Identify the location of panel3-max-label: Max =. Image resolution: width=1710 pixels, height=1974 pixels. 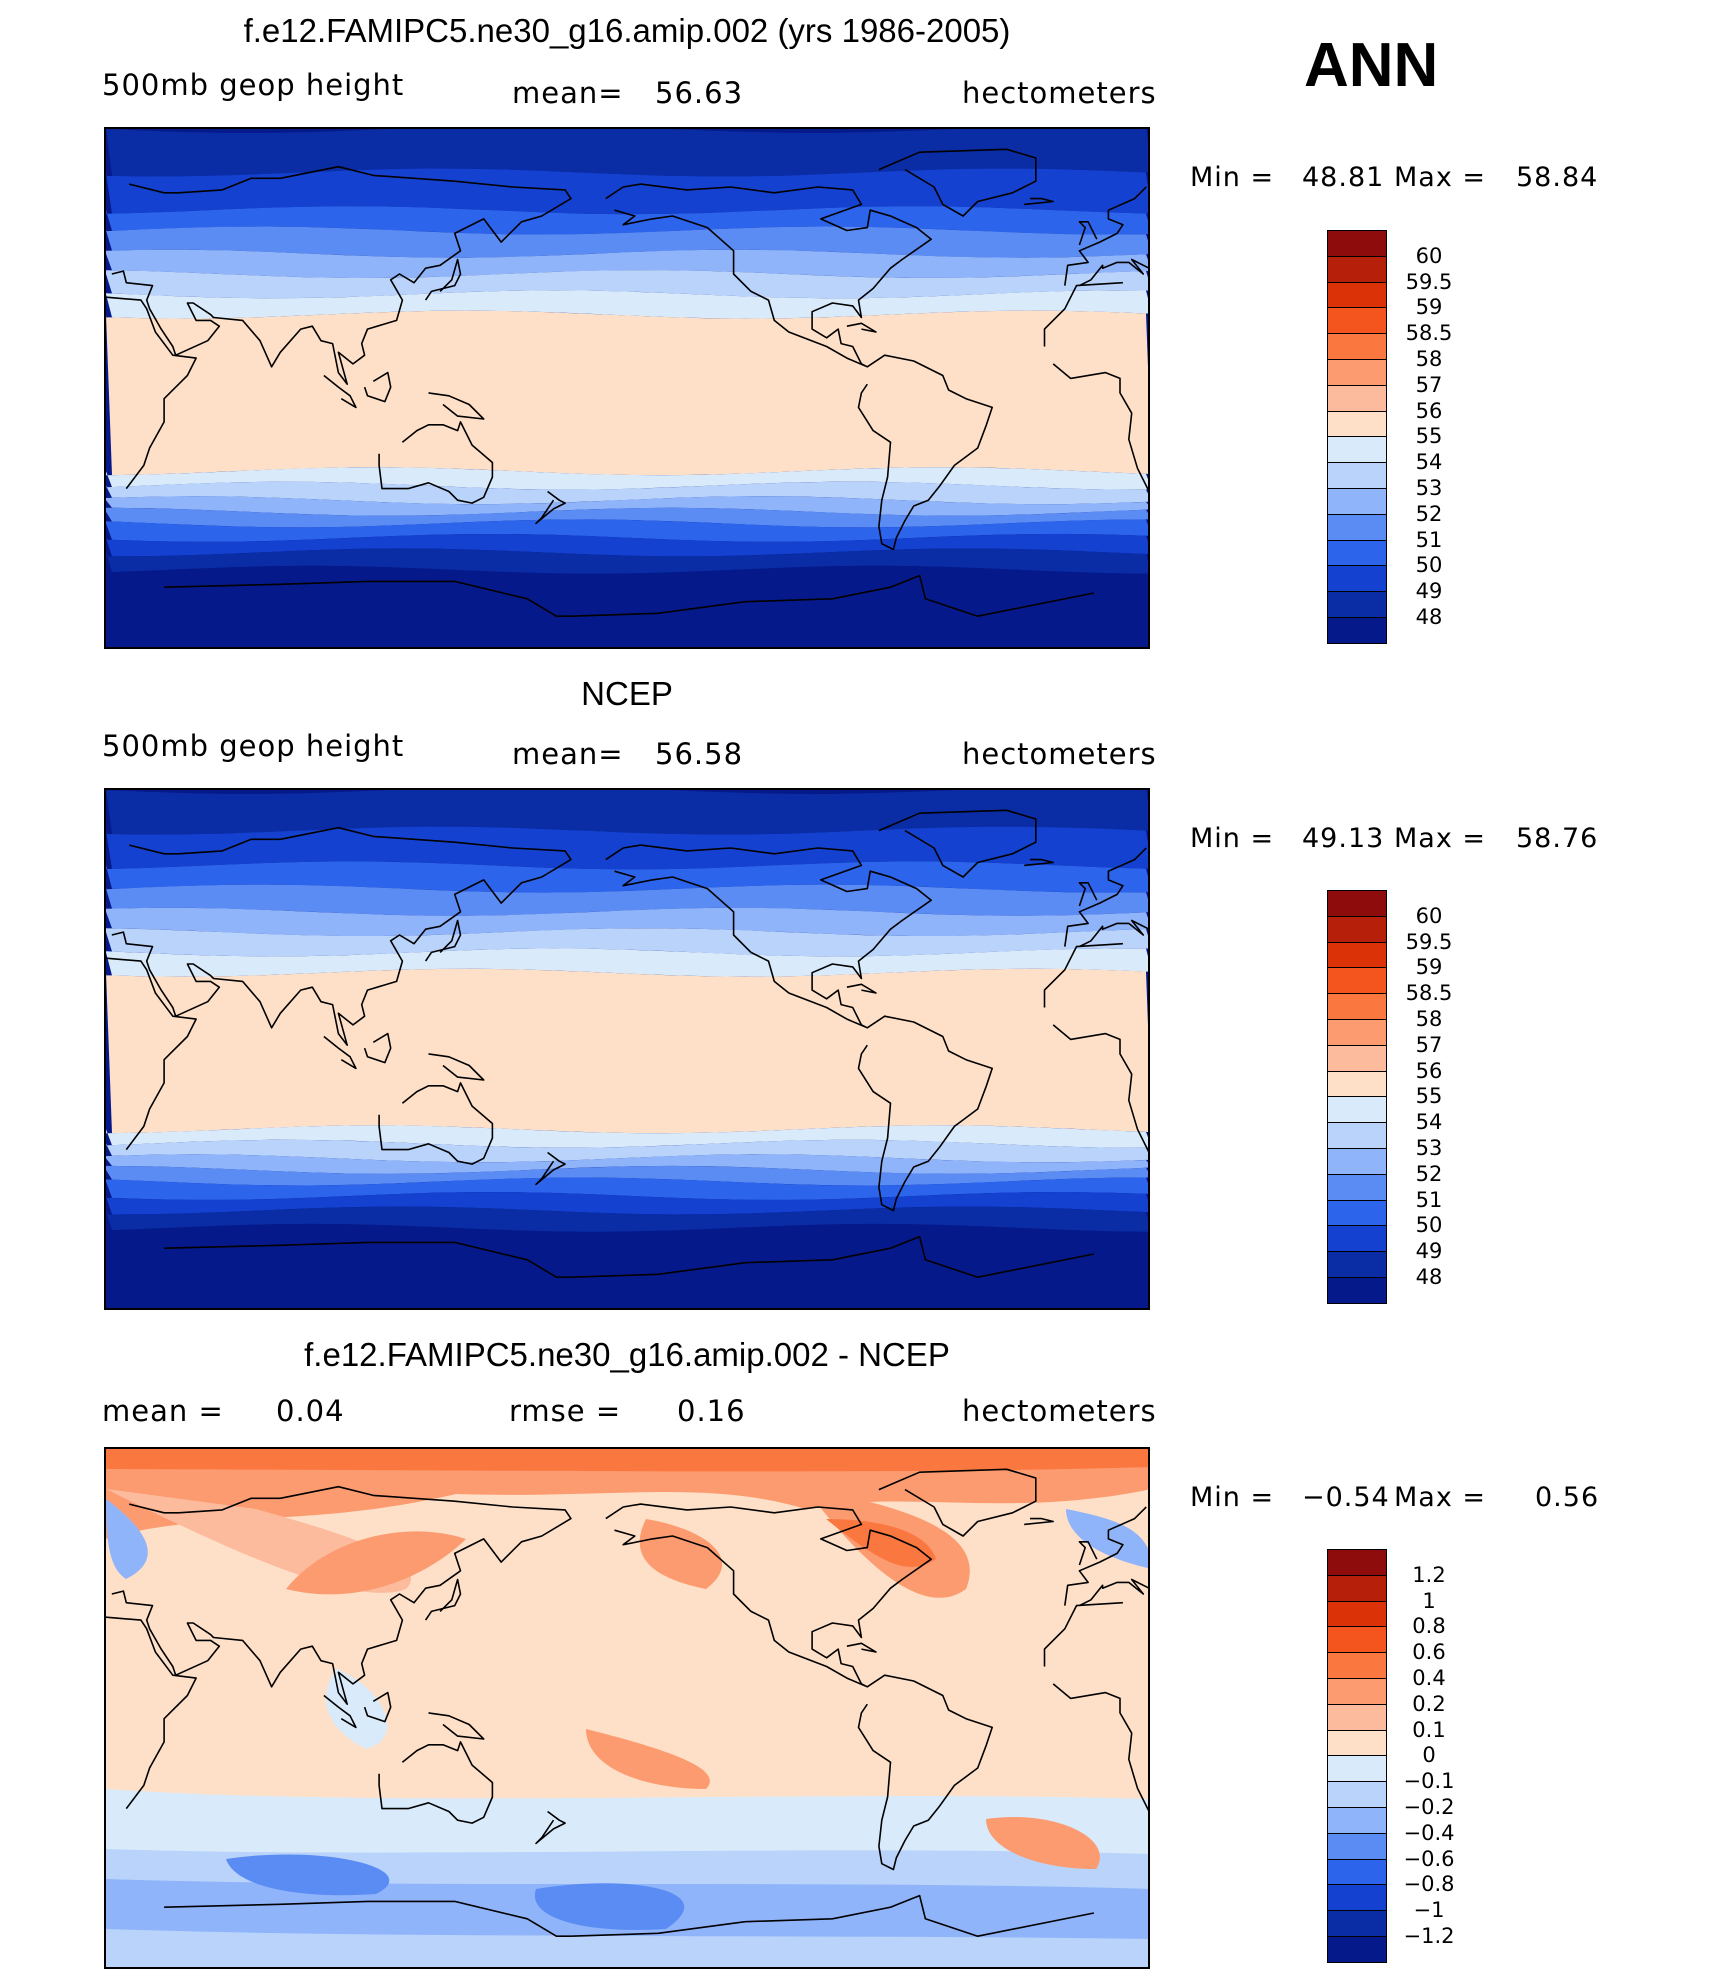
(1440, 1497).